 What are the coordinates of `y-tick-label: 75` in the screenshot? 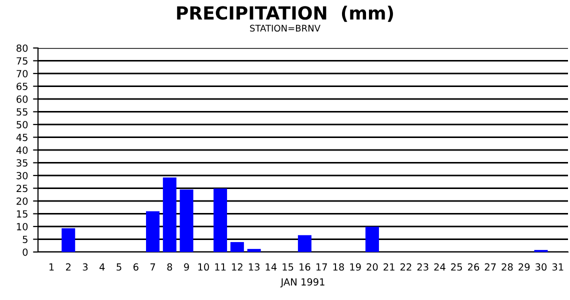 It's located at (22, 61).